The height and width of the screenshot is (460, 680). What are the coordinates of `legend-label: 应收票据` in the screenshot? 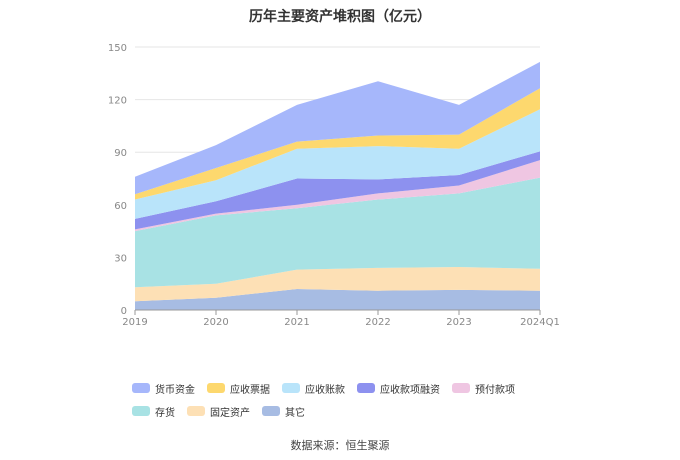 It's located at (250, 390).